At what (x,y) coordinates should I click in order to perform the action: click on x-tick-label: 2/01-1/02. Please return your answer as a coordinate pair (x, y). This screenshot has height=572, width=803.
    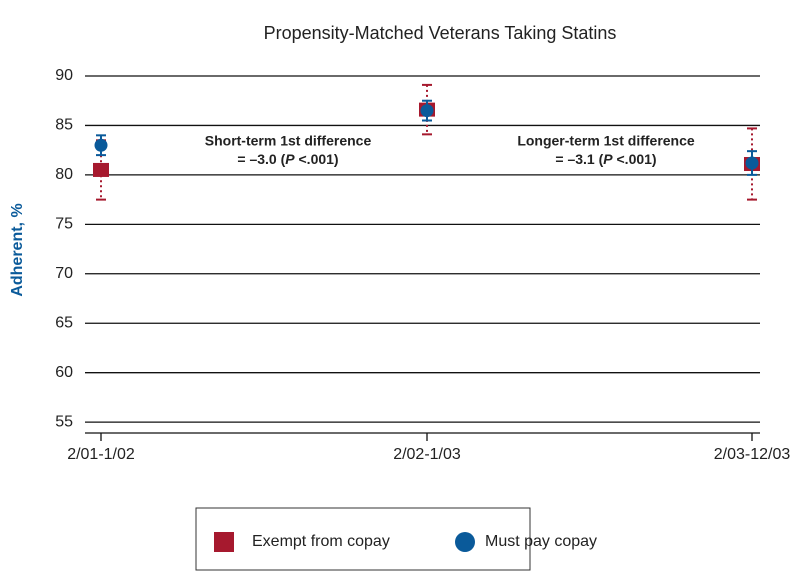
    Looking at the image, I should click on (101, 454).